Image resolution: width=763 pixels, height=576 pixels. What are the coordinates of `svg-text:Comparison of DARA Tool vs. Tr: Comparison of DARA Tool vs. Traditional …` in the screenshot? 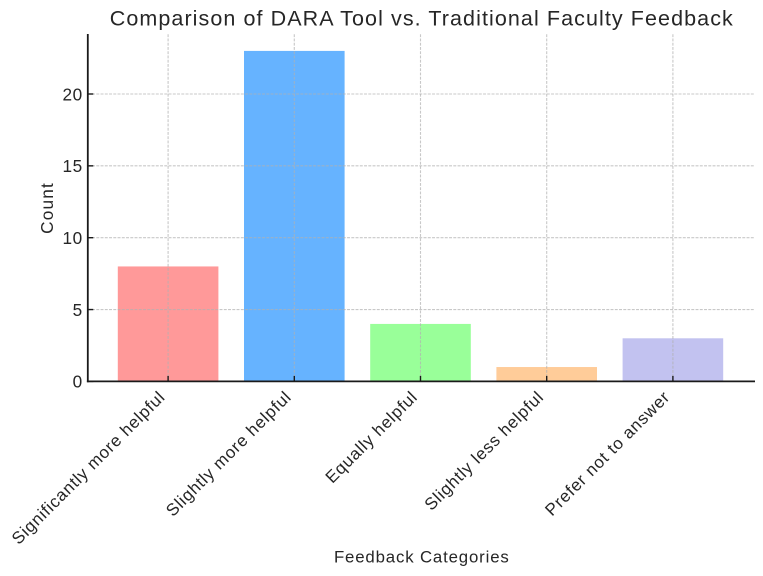 It's located at (422, 19).